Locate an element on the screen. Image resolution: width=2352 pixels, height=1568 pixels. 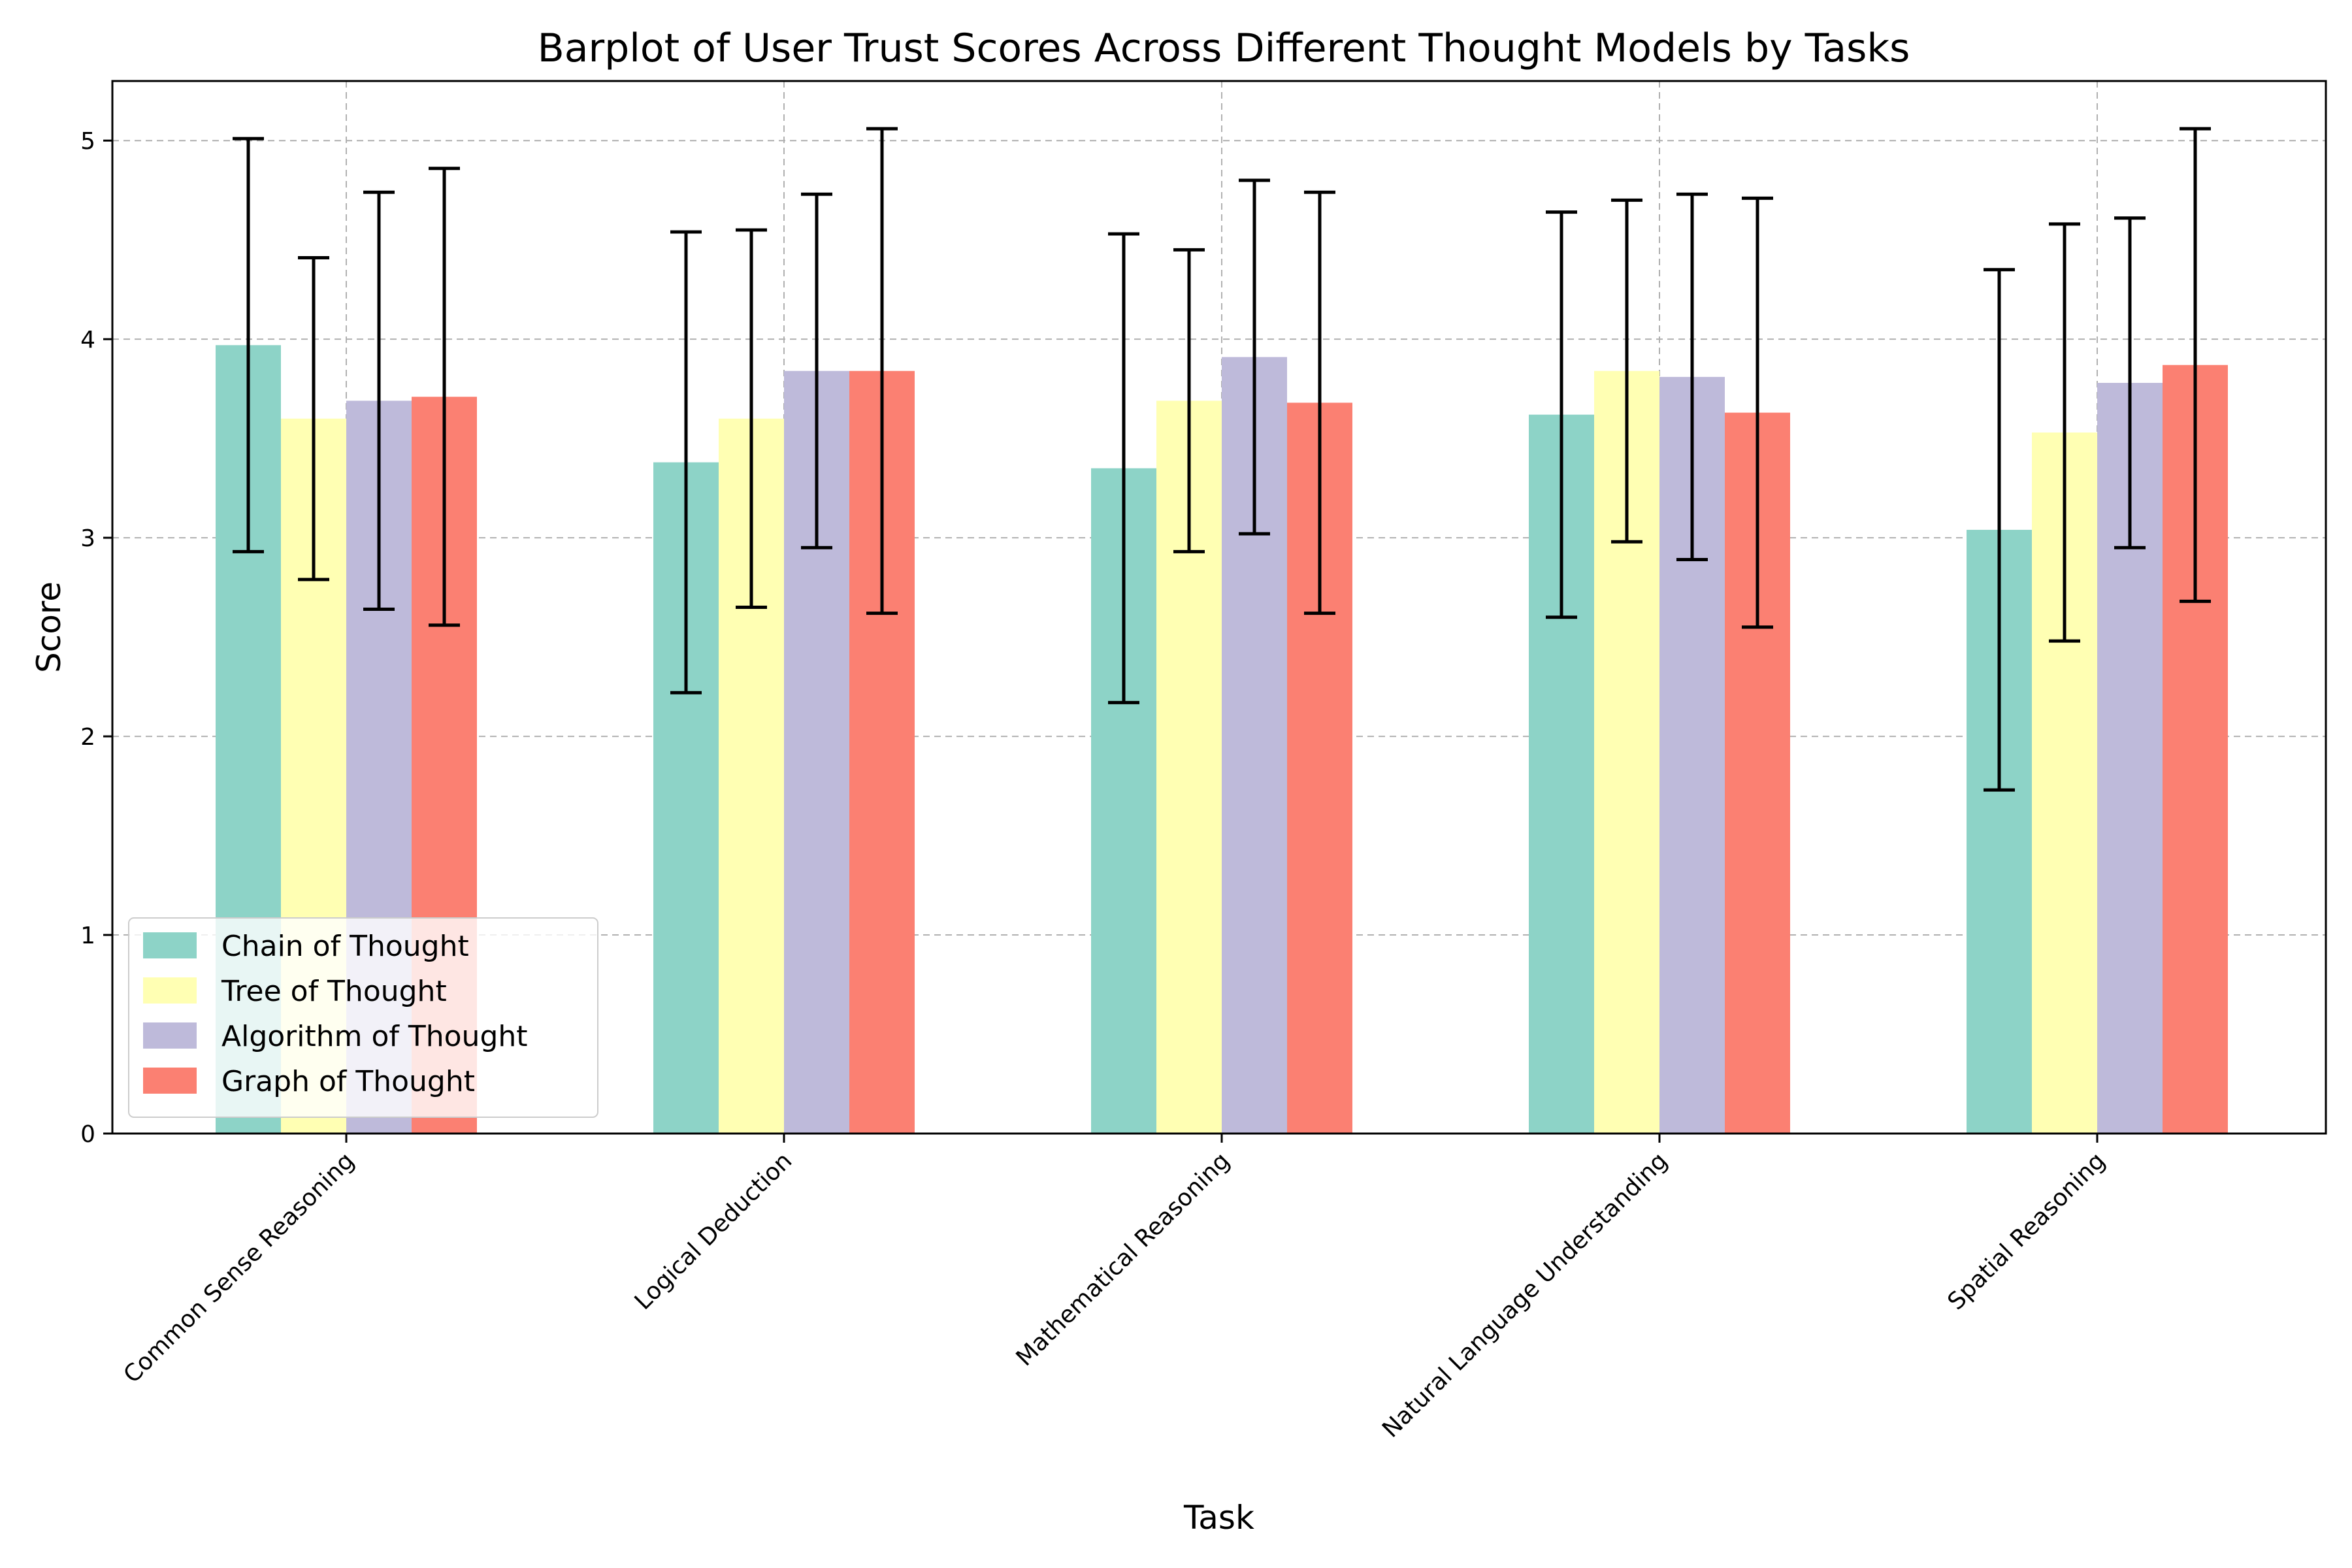
y-tick-label: 0 is located at coordinates (87, 1134).